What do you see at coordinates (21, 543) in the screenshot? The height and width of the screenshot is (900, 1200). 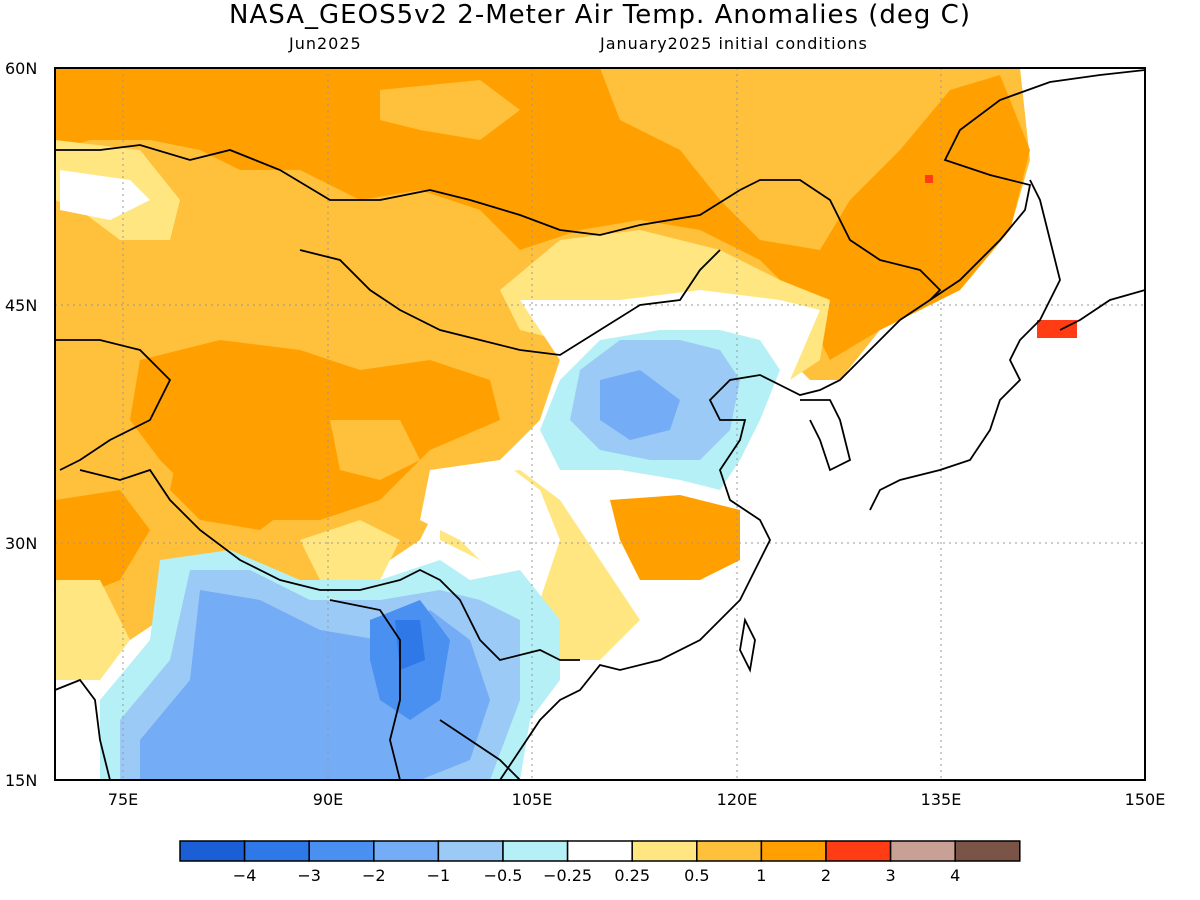 I see `lat-tick-label: 30N` at bounding box center [21, 543].